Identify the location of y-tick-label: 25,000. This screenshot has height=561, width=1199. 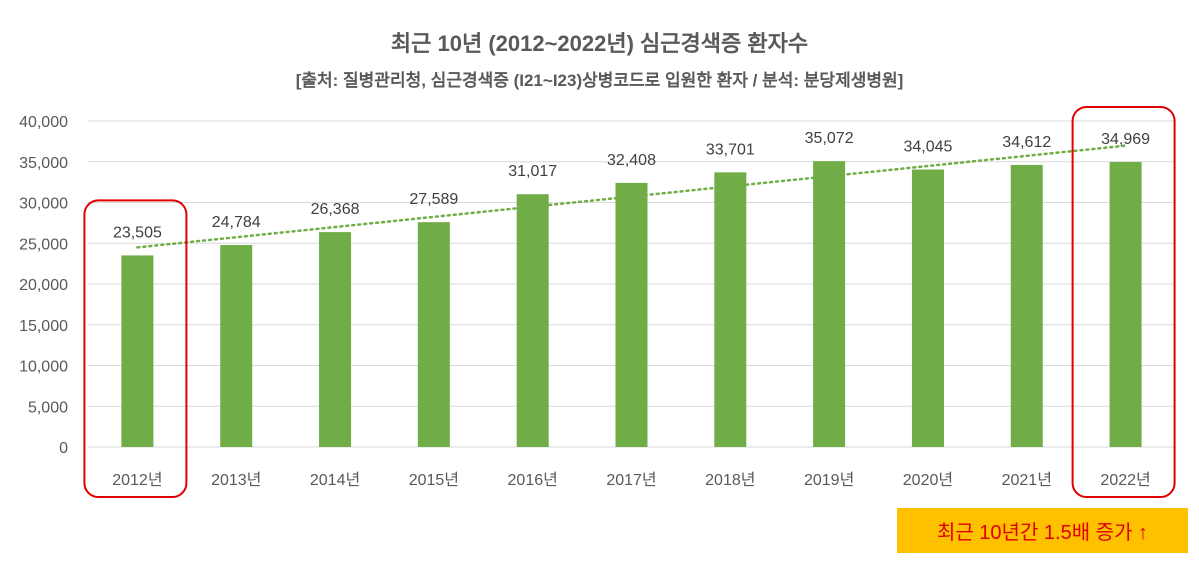
(43, 244).